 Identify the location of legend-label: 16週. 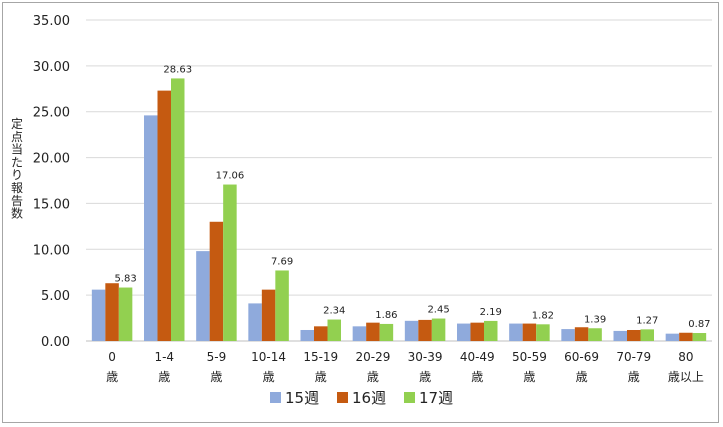
(369, 398).